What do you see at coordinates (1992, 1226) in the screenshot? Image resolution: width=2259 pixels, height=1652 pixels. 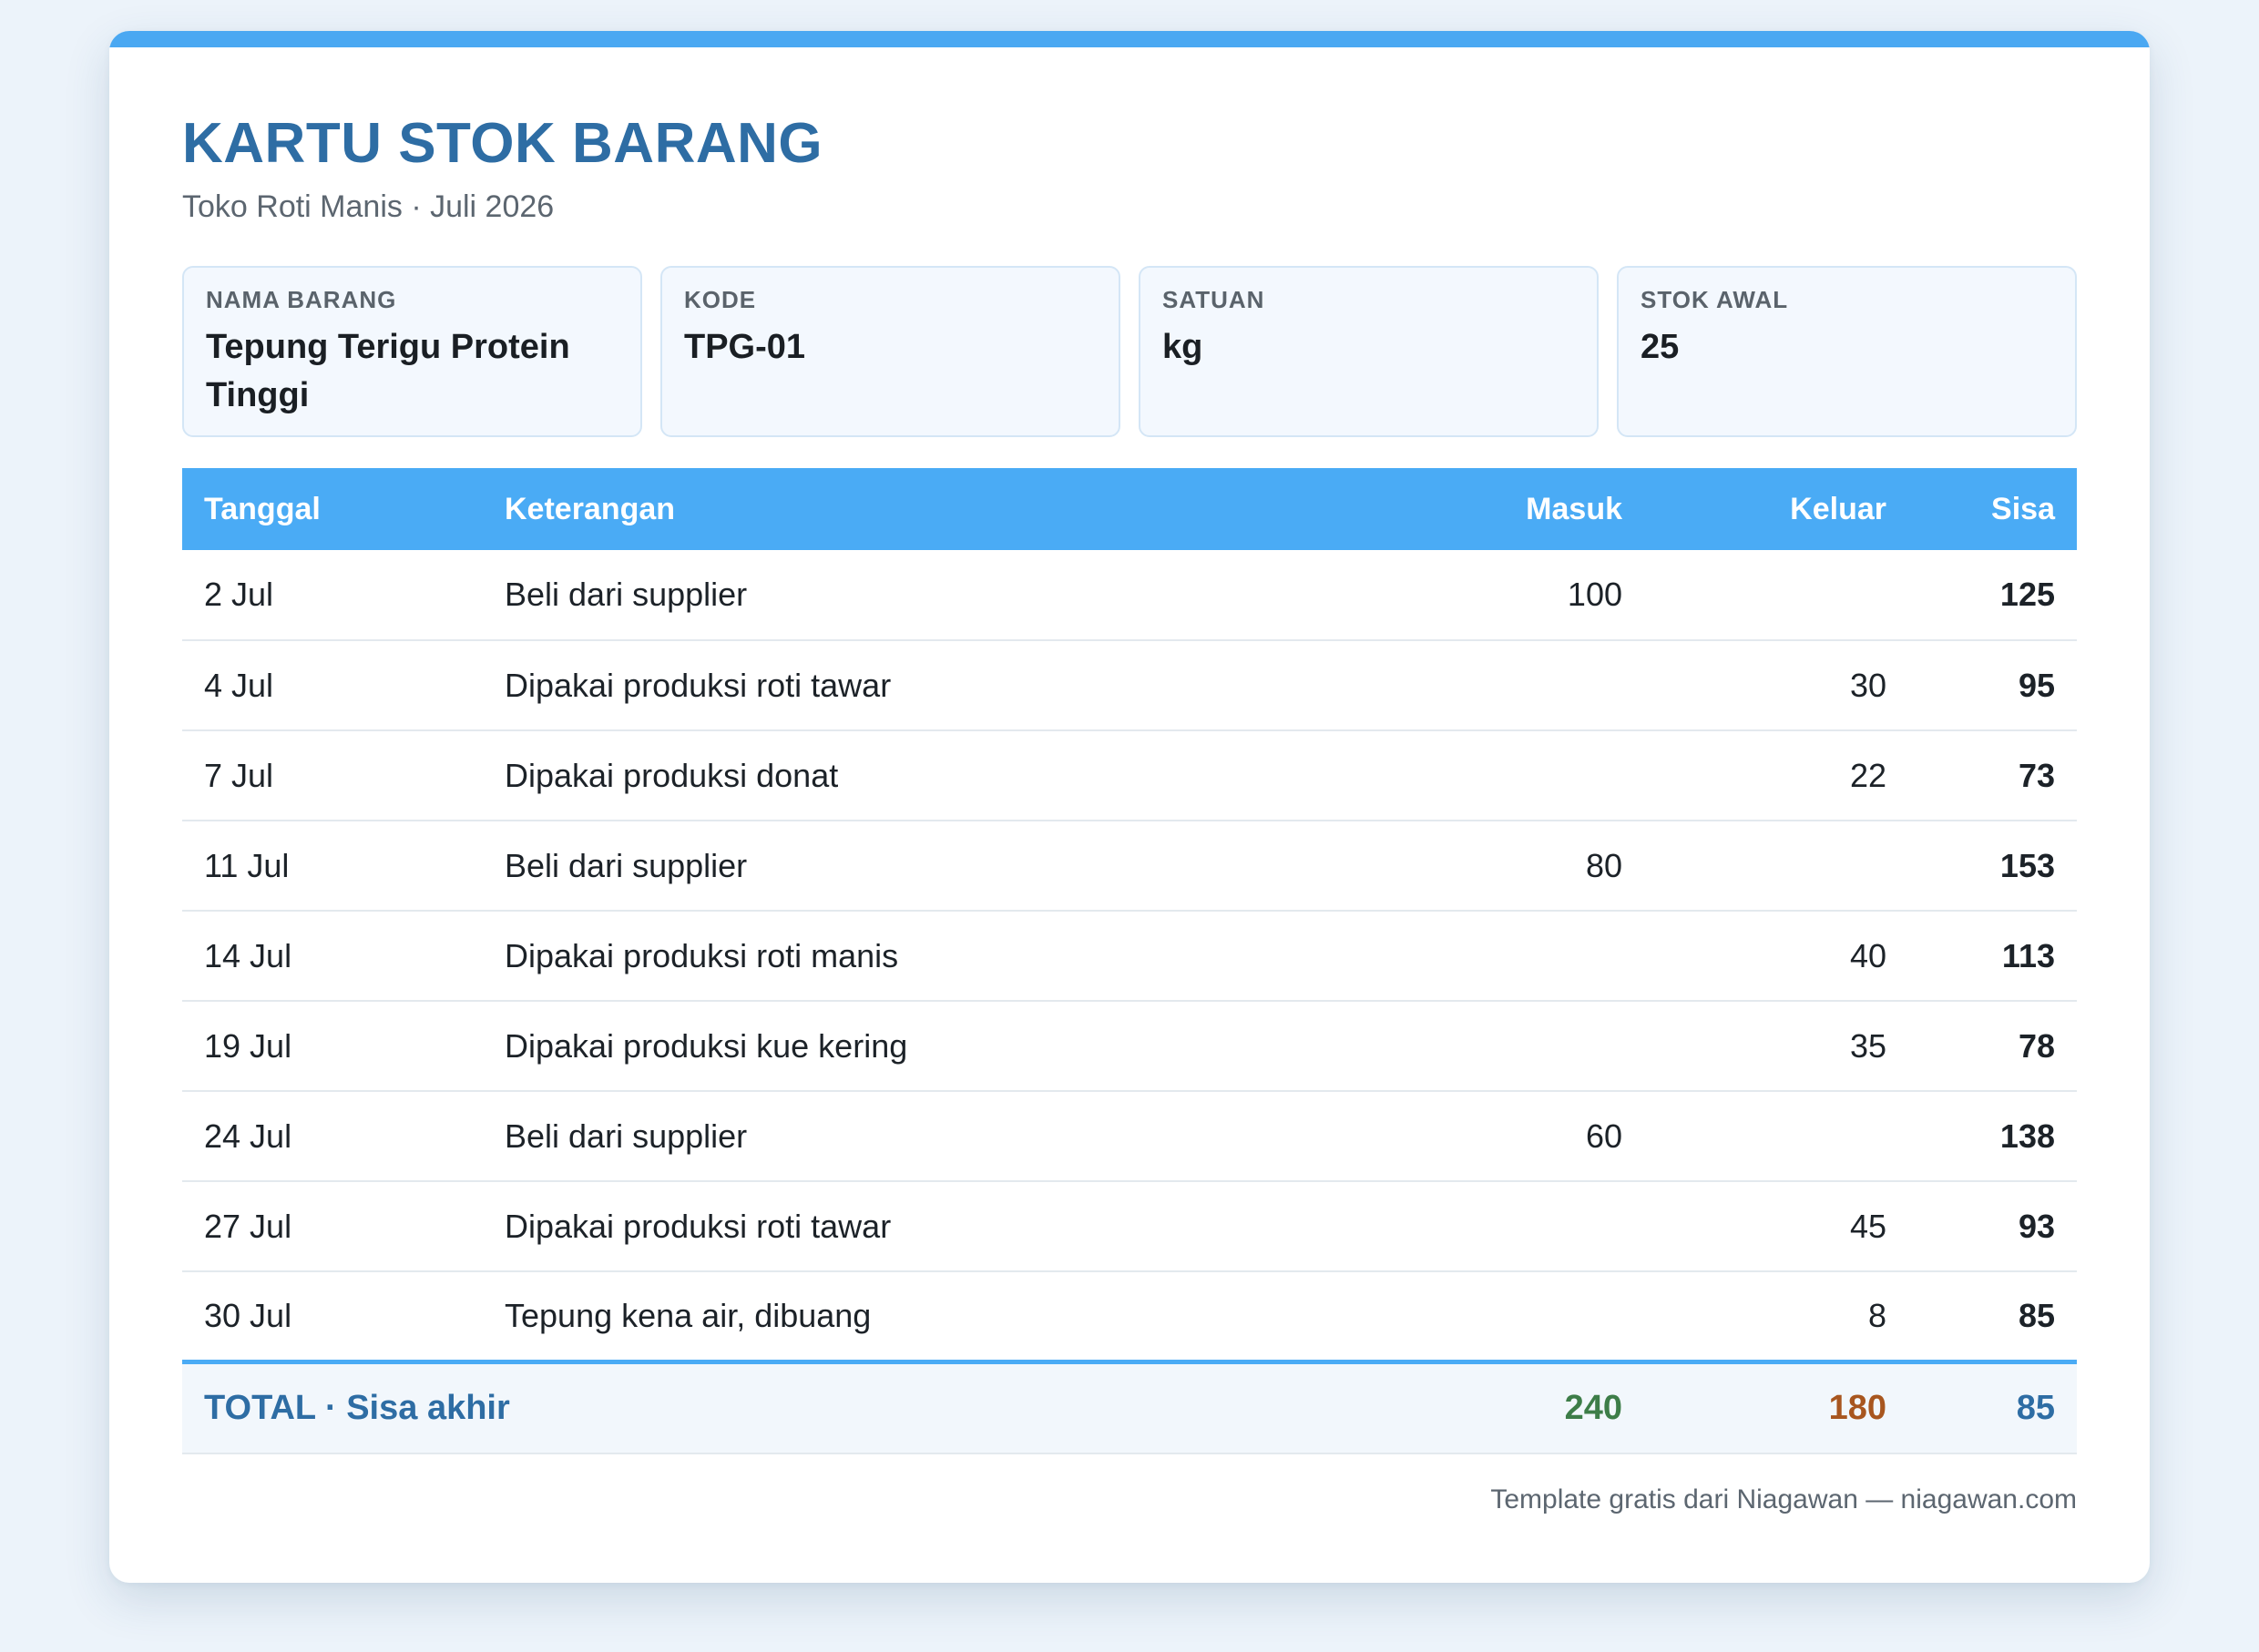 I see `cell-balance: 93` at bounding box center [1992, 1226].